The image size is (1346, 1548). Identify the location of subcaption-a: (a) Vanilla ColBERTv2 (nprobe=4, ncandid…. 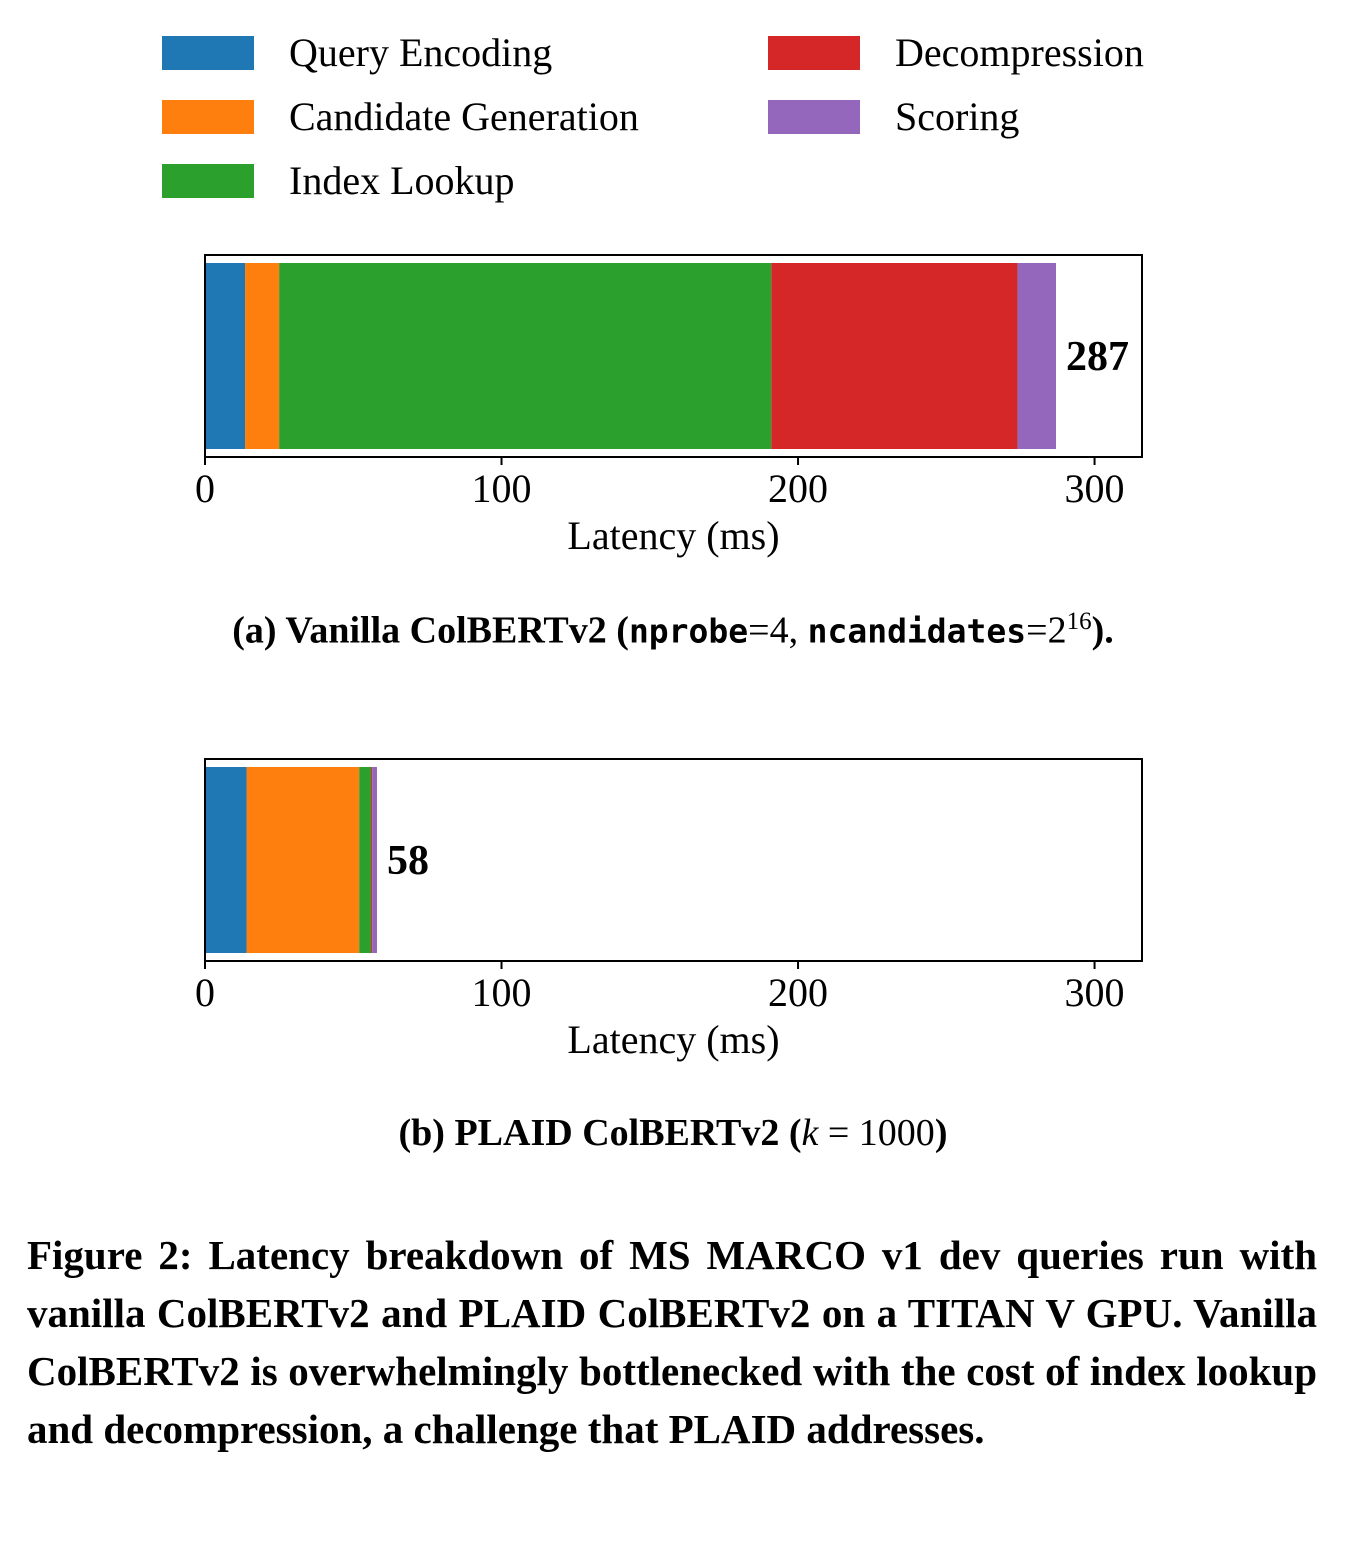
(673, 630).